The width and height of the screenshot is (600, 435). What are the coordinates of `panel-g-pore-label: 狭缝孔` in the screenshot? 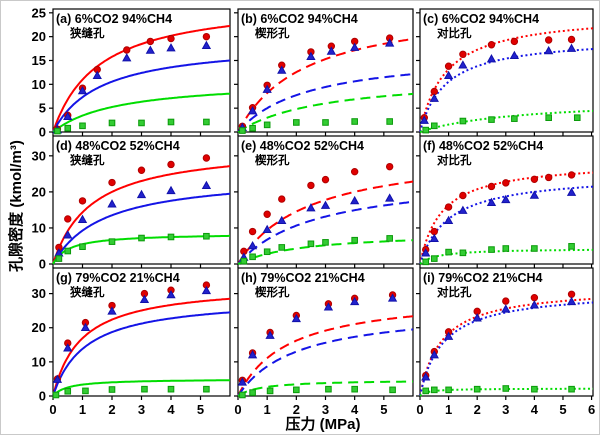 It's located at (87, 292).